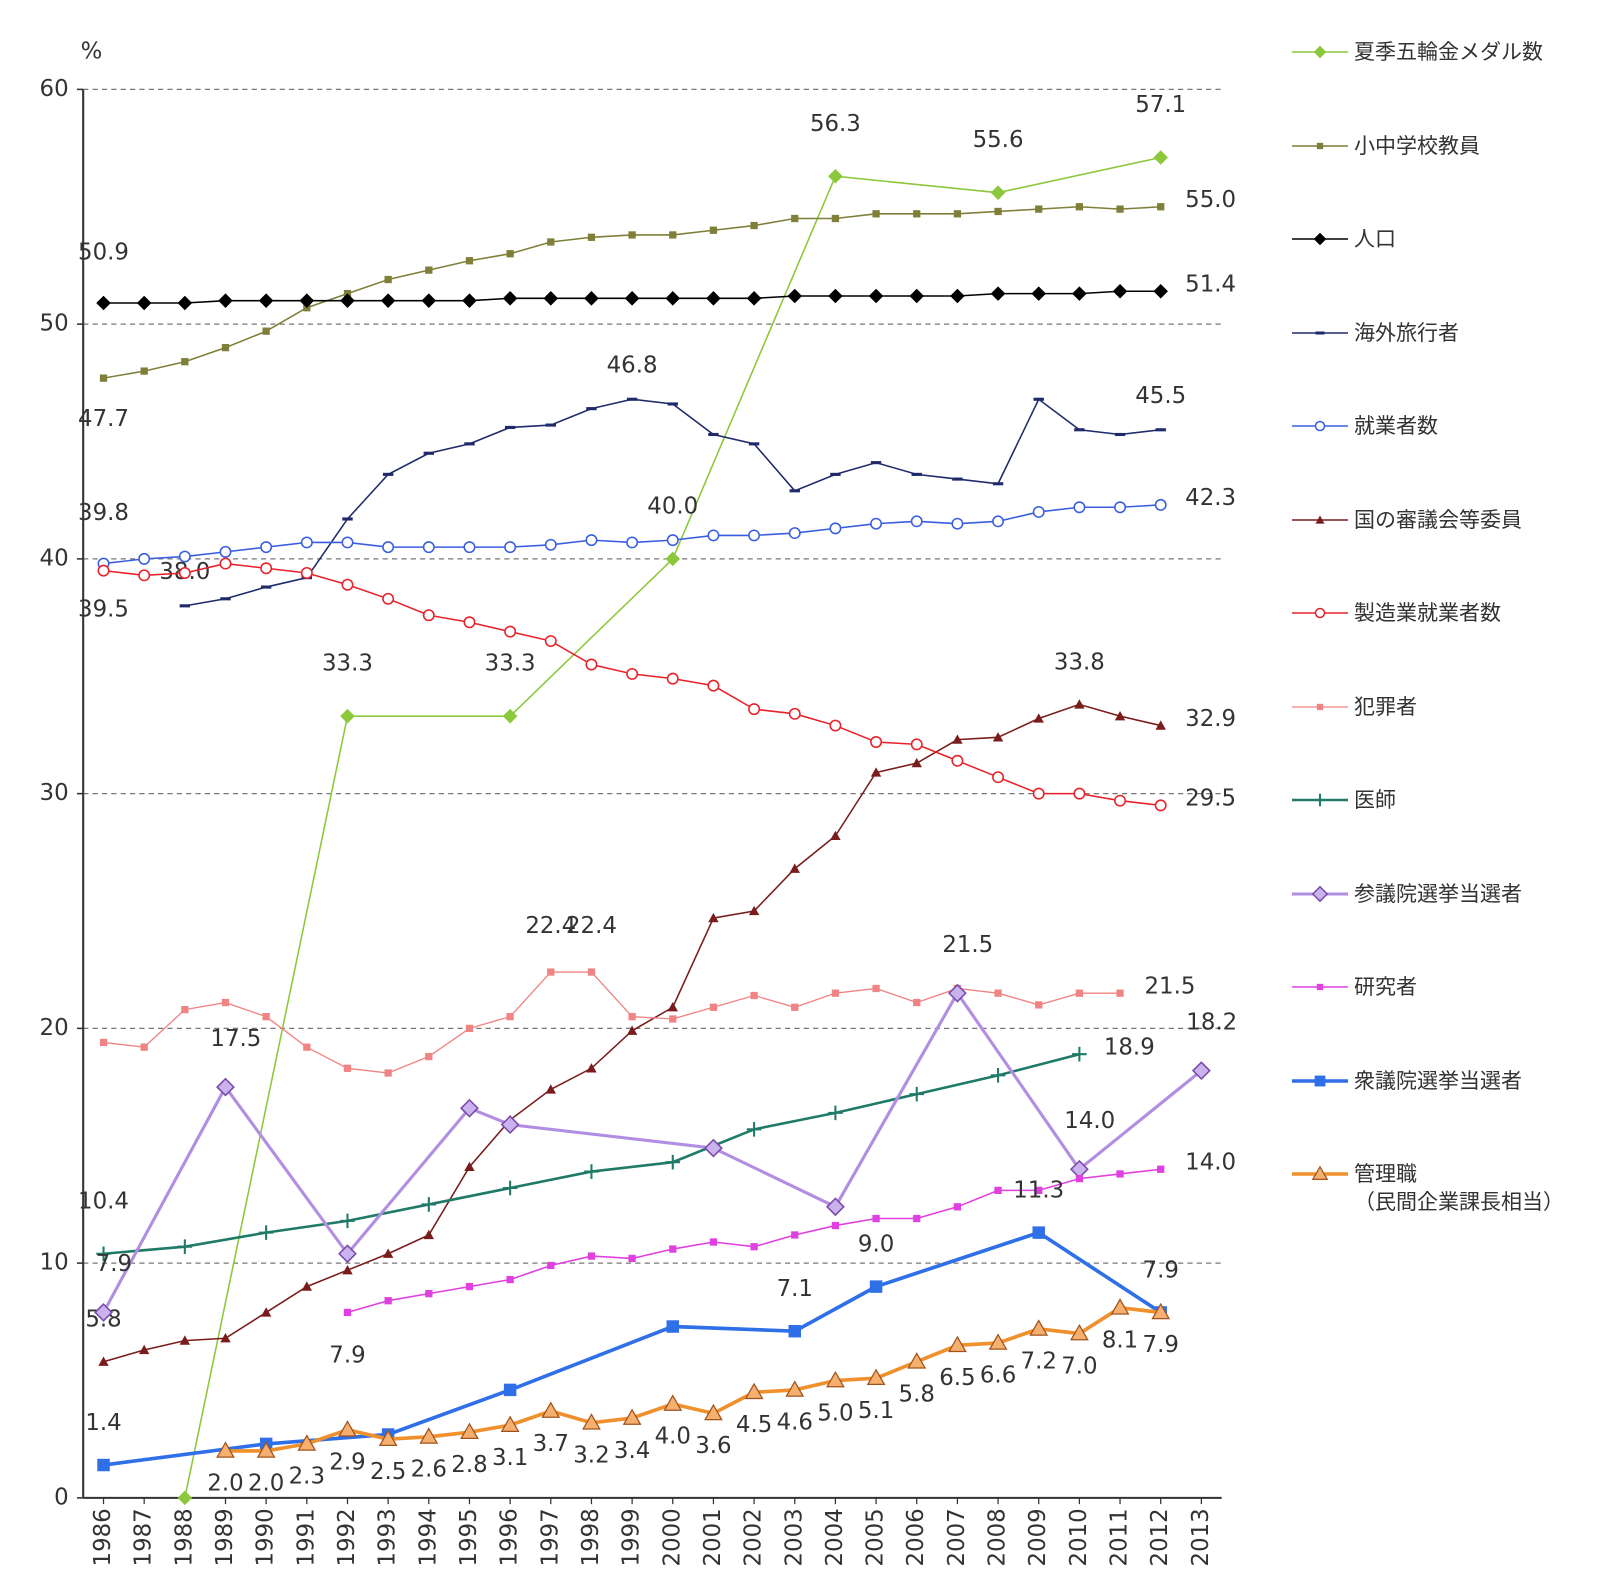  I want to click on data-label: 3.2, so click(591, 1456).